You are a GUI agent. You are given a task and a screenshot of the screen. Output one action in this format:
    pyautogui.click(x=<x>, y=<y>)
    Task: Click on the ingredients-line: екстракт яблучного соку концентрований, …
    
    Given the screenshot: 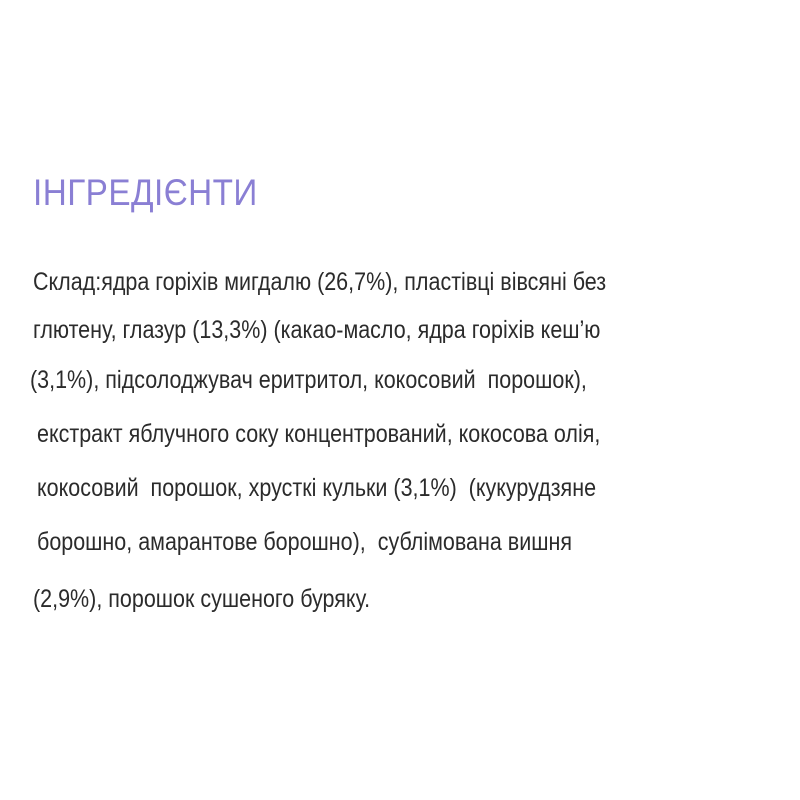 What is the action you would take?
    pyautogui.click(x=319, y=434)
    